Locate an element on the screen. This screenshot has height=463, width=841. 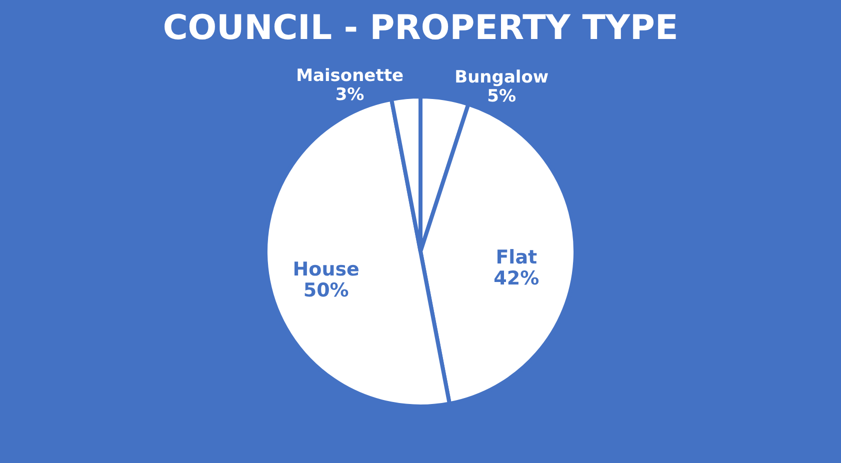
data-label: 50% is located at coordinates (326, 291).